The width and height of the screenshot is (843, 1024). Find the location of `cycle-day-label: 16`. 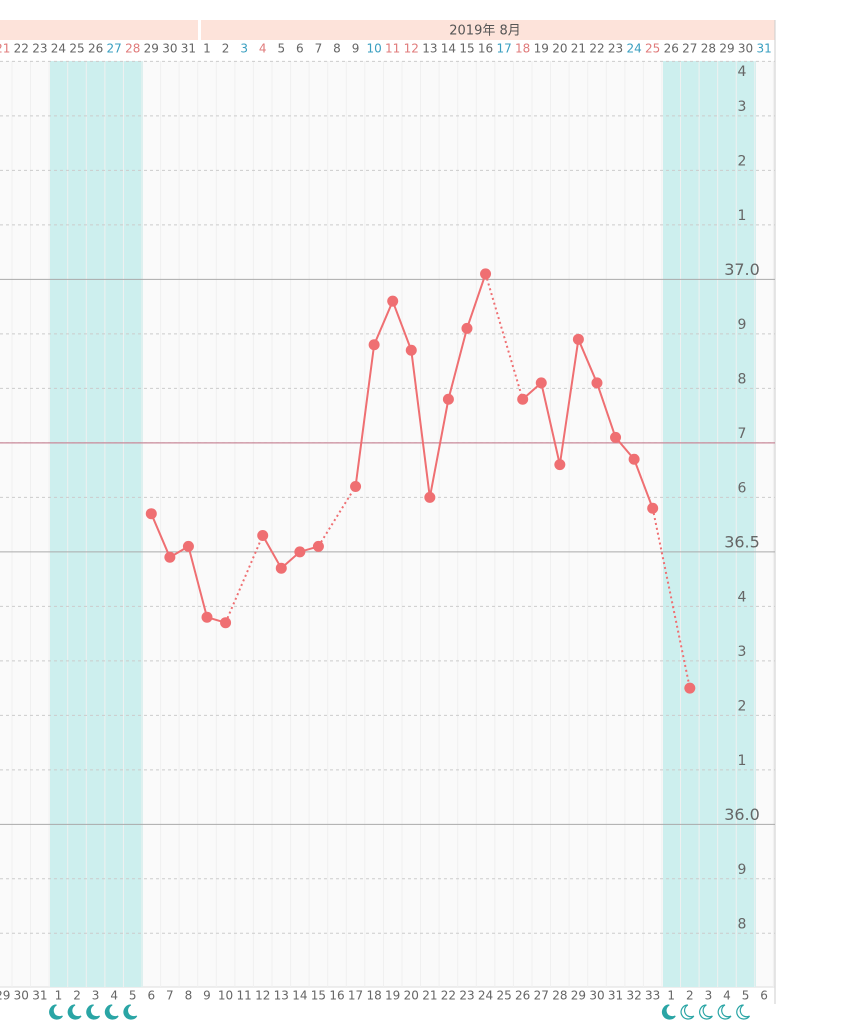

cycle-day-label: 16 is located at coordinates (336, 996).